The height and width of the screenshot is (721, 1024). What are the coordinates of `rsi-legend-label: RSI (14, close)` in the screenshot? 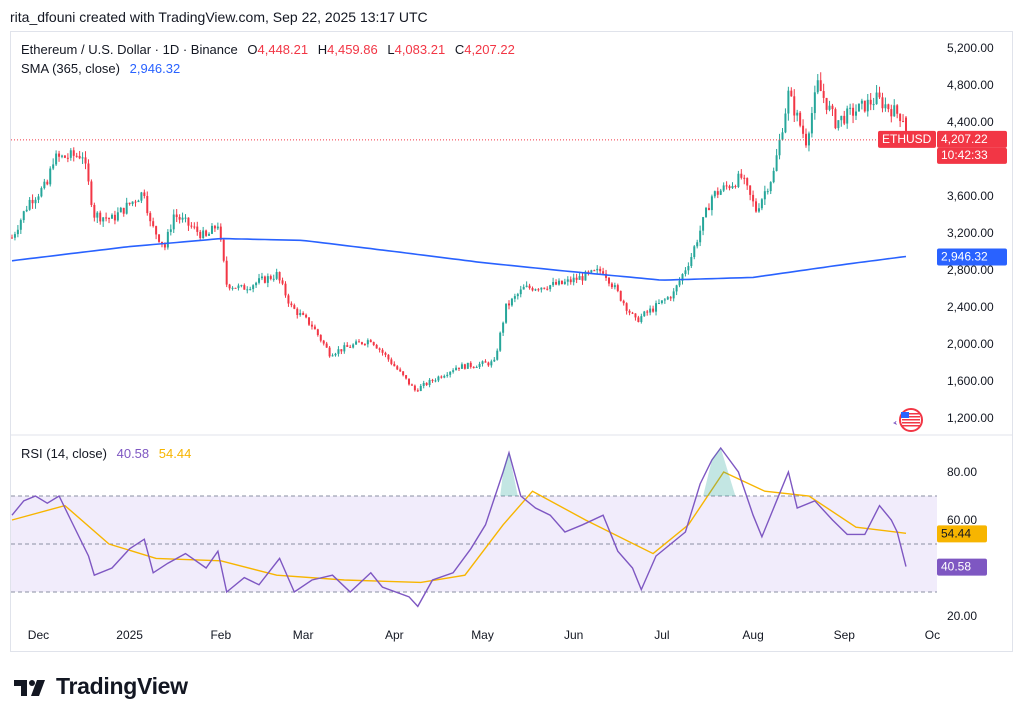 It's located at (64, 453).